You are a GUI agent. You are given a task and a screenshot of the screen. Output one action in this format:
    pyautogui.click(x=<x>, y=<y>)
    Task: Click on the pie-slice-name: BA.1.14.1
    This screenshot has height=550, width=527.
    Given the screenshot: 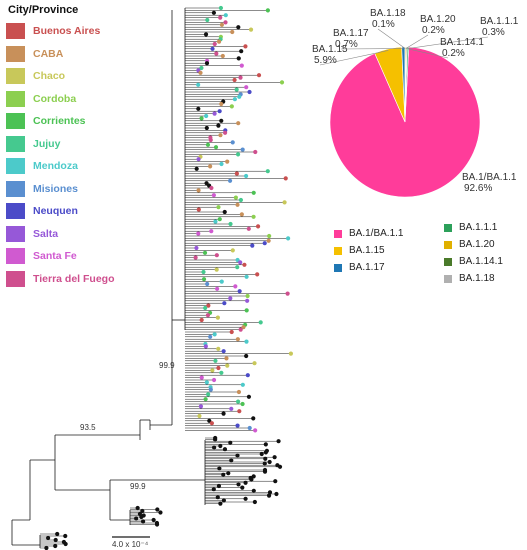 What is the action you would take?
    pyautogui.click(x=462, y=42)
    